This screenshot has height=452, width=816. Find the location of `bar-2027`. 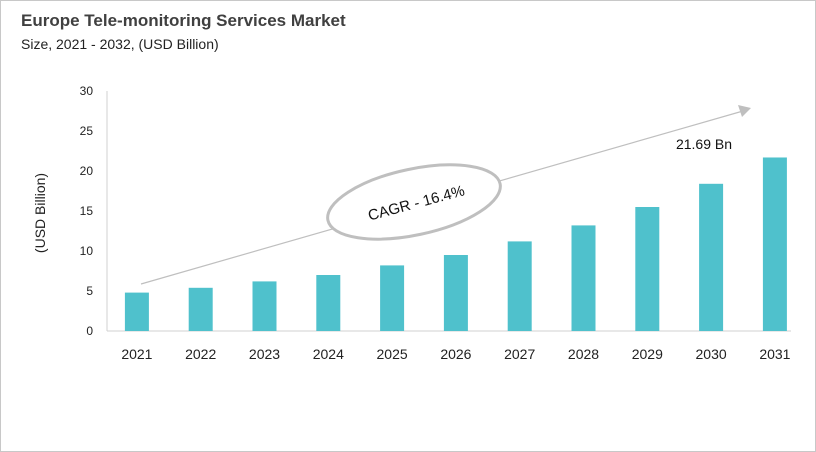

bar-2027 is located at coordinates (519, 286).